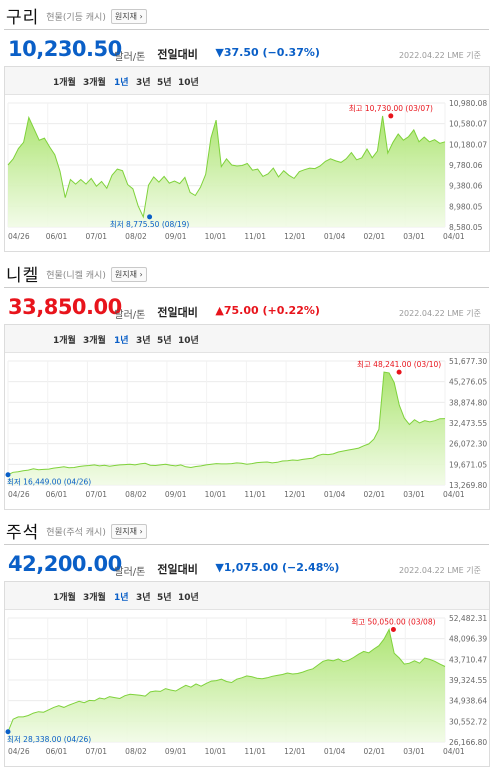 The width and height of the screenshot is (493, 771). I want to click on low-label: 최저 8,775.50 (08/19), so click(150, 224).